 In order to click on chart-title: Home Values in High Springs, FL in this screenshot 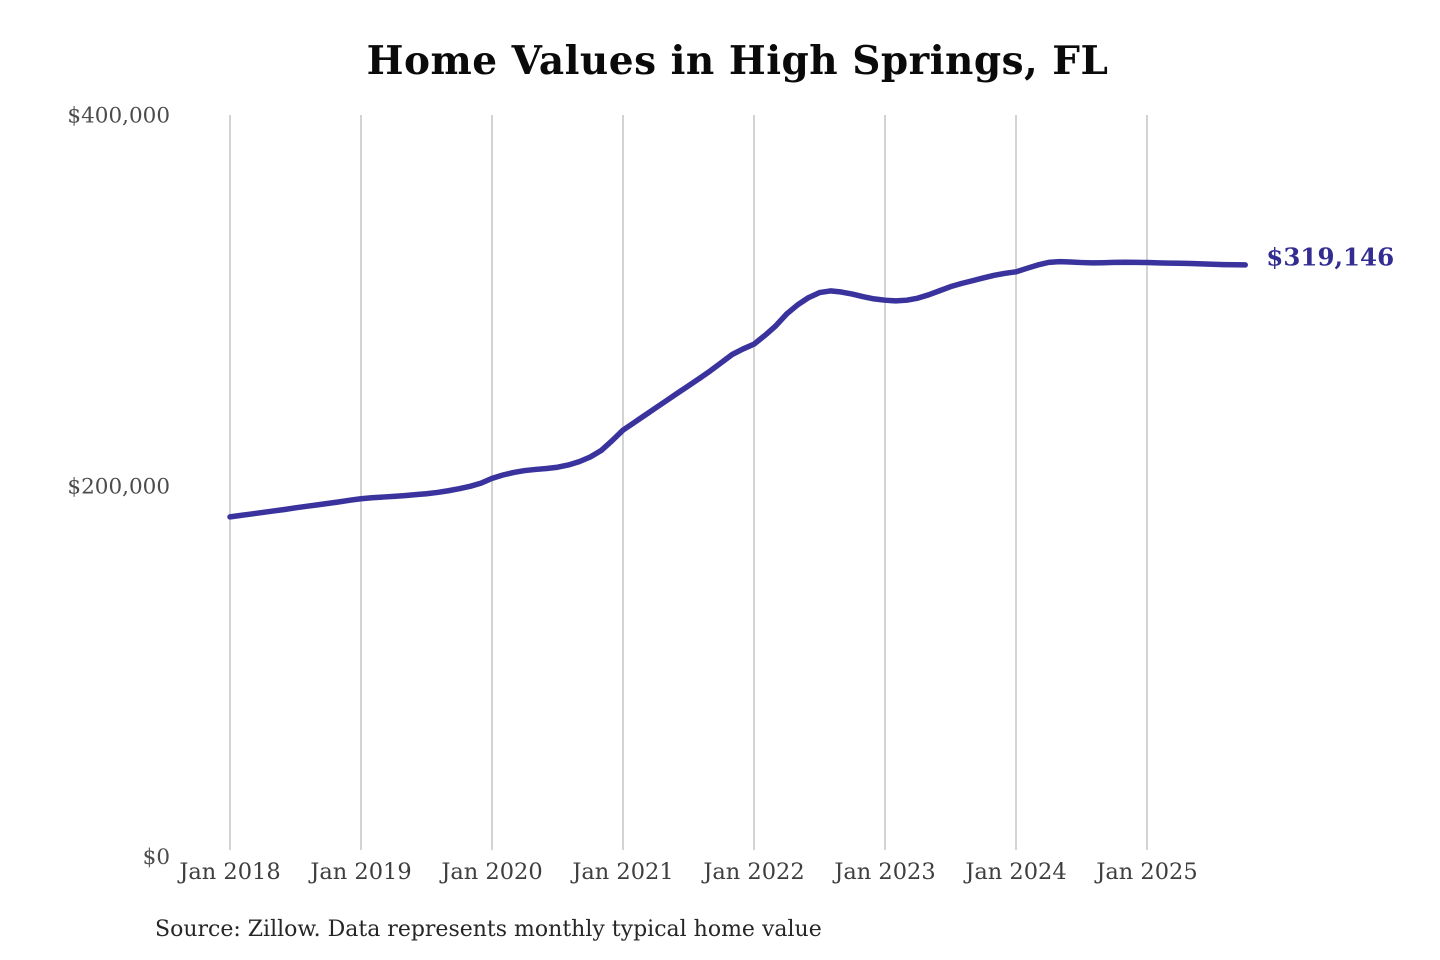, I will do `click(737, 61)`.